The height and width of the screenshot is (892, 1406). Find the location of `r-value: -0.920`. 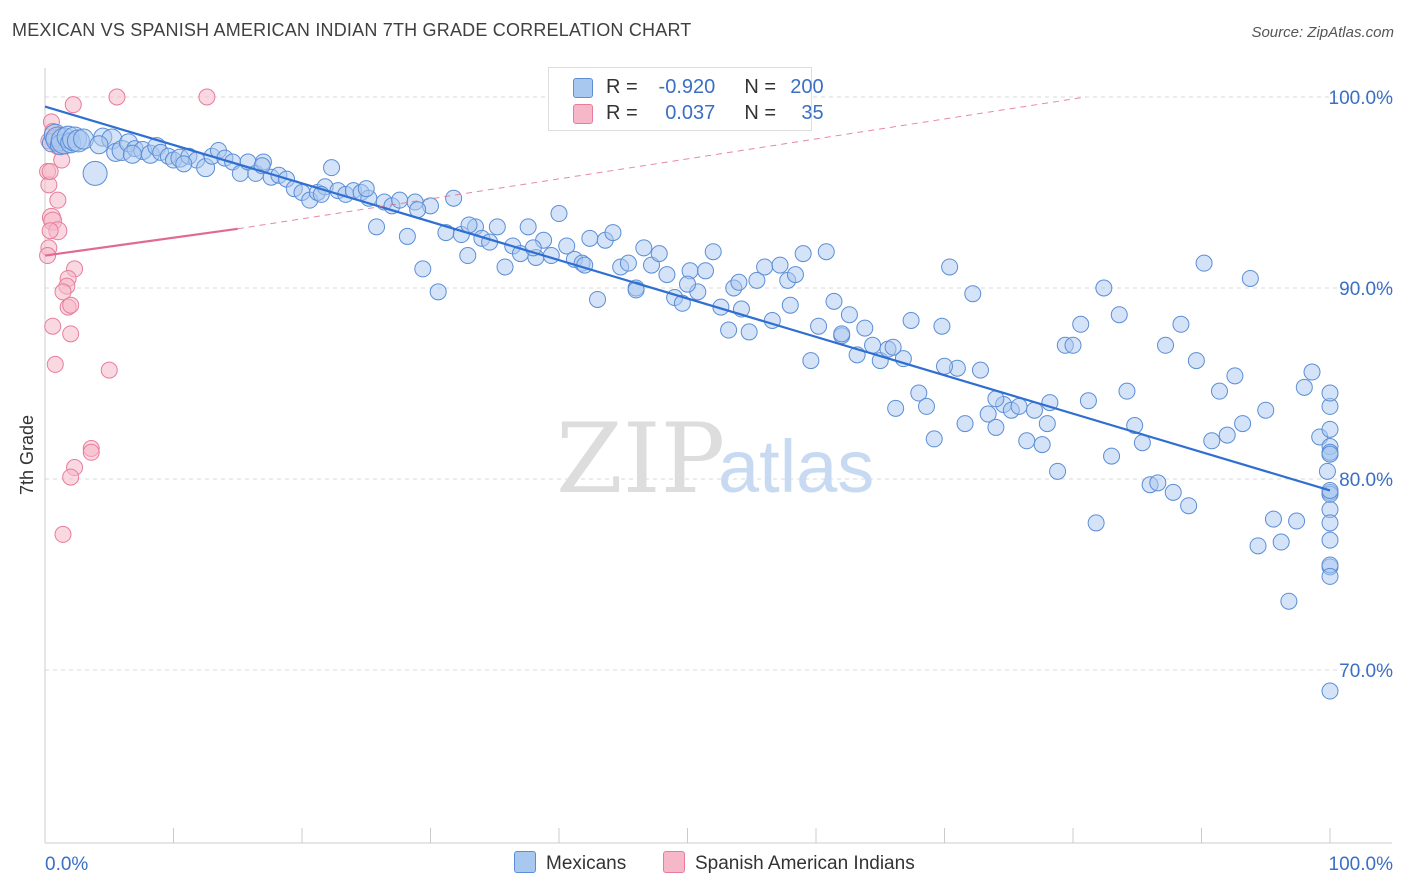

r-value: -0.920 is located at coordinates (687, 87).